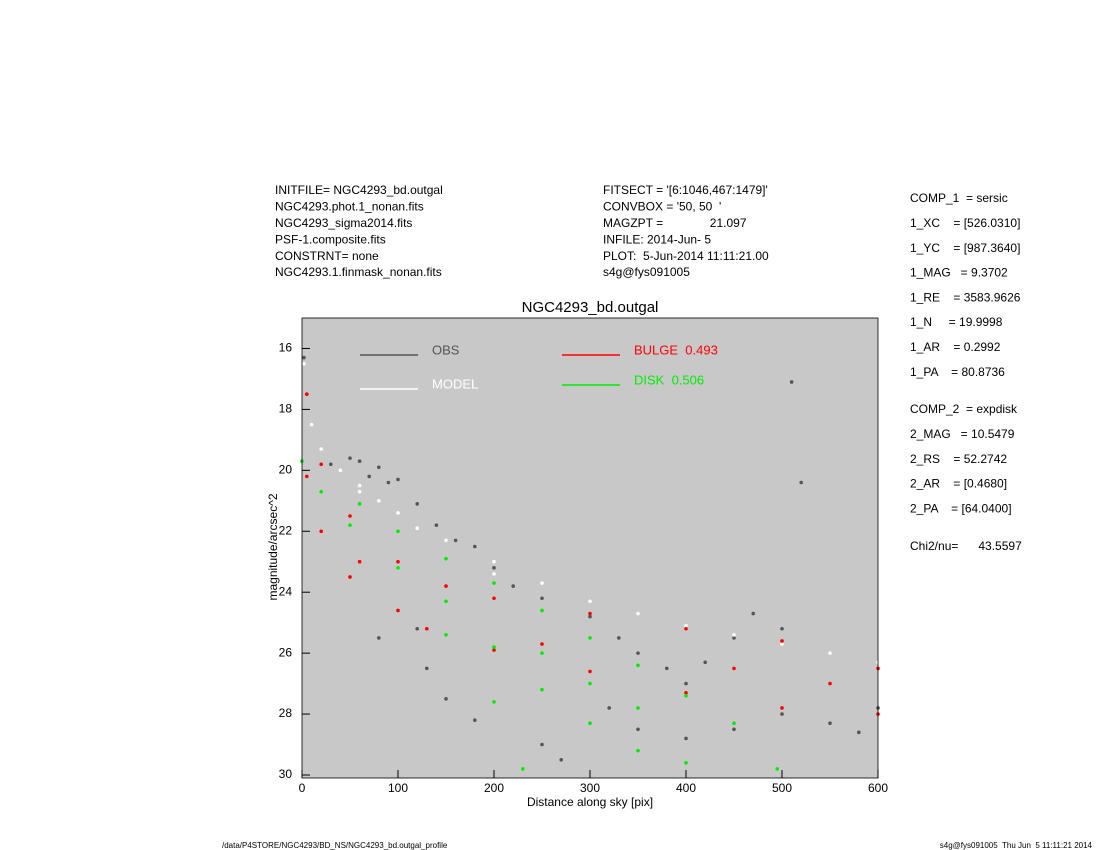  Describe the element at coordinates (782, 788) in the screenshot. I see `x-tick-label: 500` at that location.